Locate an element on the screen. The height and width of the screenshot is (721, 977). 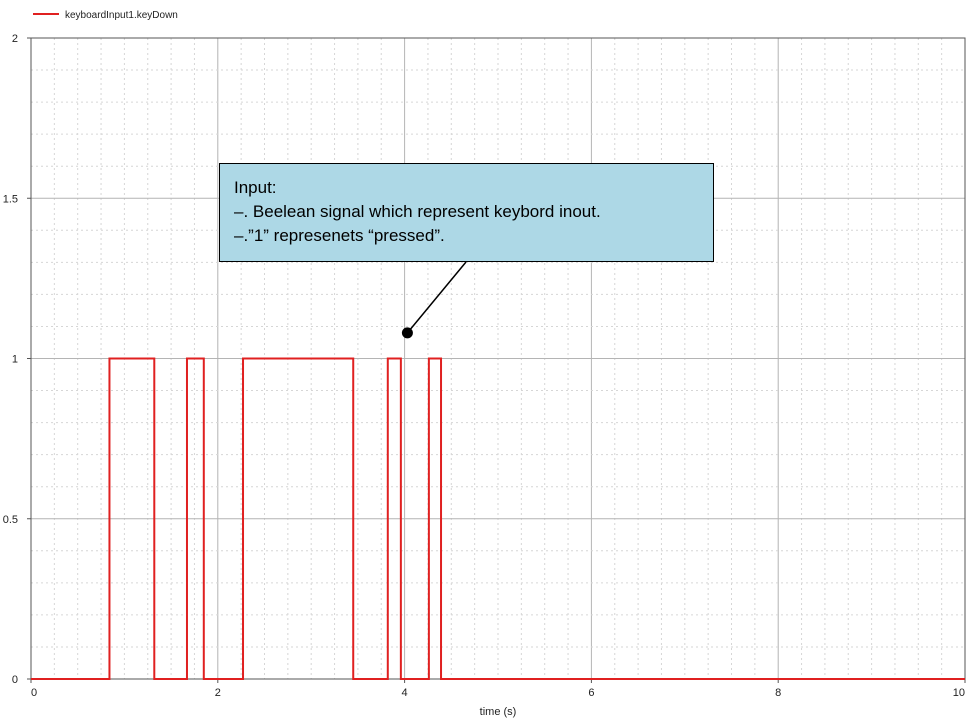
annotation-line-3: –.”1” represenets “pressed”. is located at coordinates (339, 235).